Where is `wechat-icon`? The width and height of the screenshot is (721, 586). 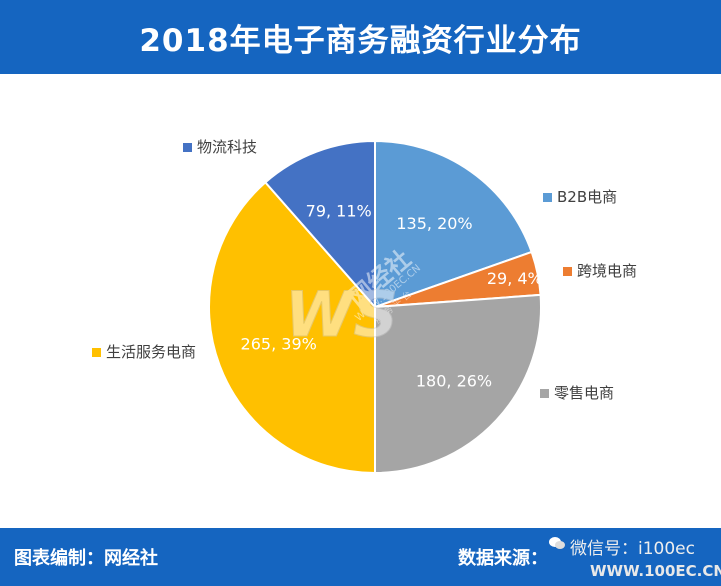
wechat-icon is located at coordinates (557, 543).